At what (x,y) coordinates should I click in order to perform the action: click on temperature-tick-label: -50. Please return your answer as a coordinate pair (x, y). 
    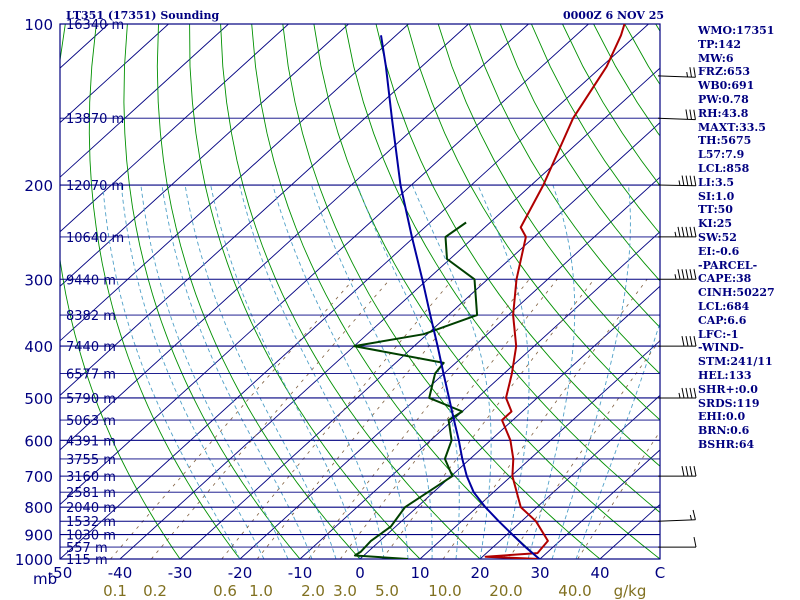
    Looking at the image, I should click on (60, 573).